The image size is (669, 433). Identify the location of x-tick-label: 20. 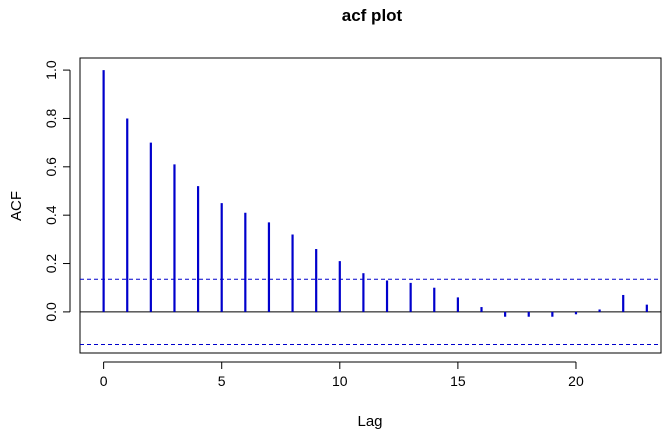
(576, 381).